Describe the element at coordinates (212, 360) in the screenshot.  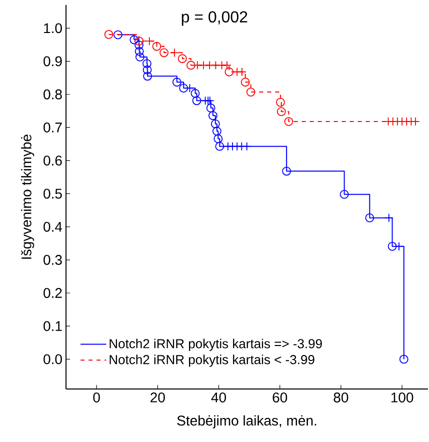
I see `legend-label: Notch2 iRNR pokytis kartais < -3.99` at that location.